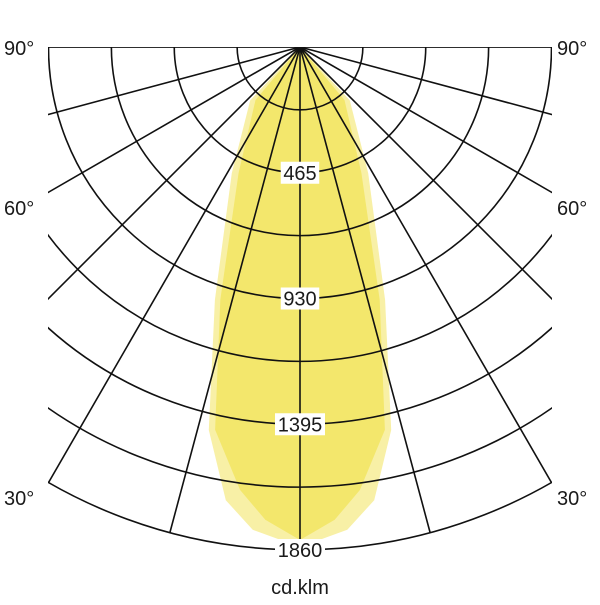 This screenshot has width=600, height=605. I want to click on ring-label: 1860, so click(300, 551).